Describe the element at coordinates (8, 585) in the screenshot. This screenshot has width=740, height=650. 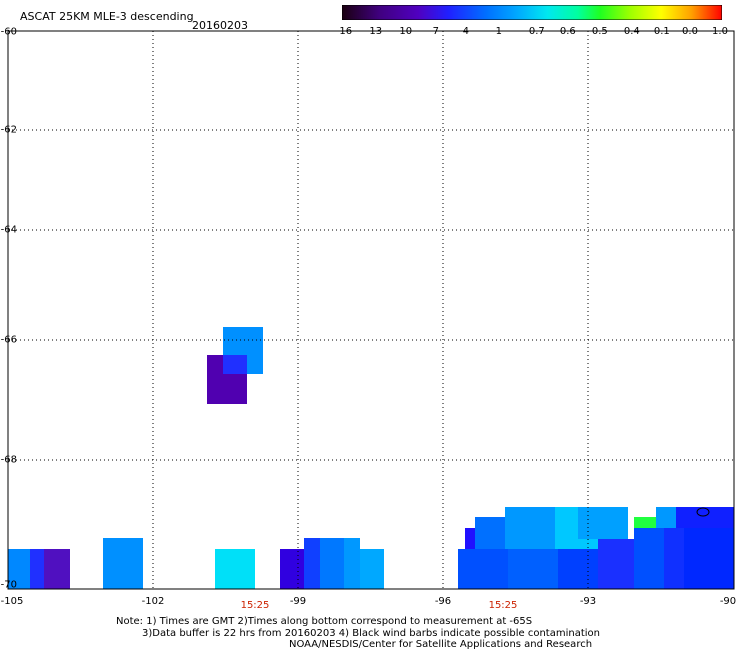
I see `lat-label: -70` at that location.